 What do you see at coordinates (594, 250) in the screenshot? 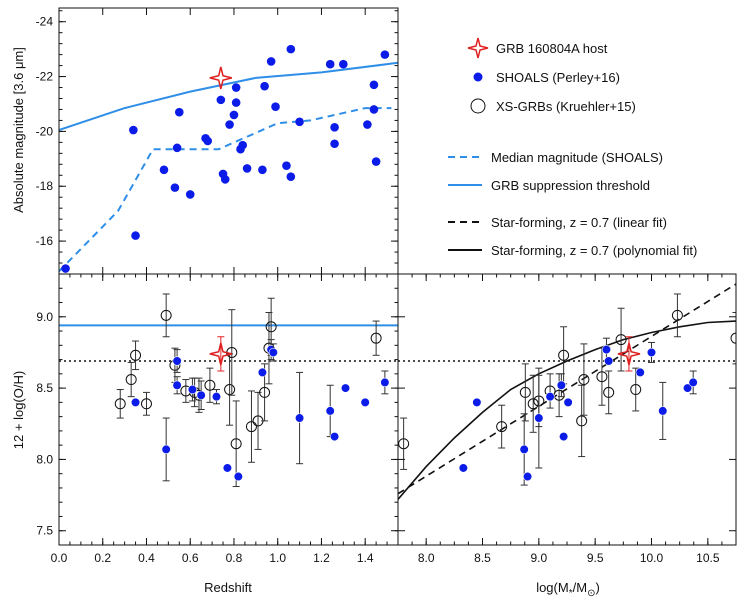
I see `legend-label: Star-forming, z = 0.7 (polynomial fit)` at bounding box center [594, 250].